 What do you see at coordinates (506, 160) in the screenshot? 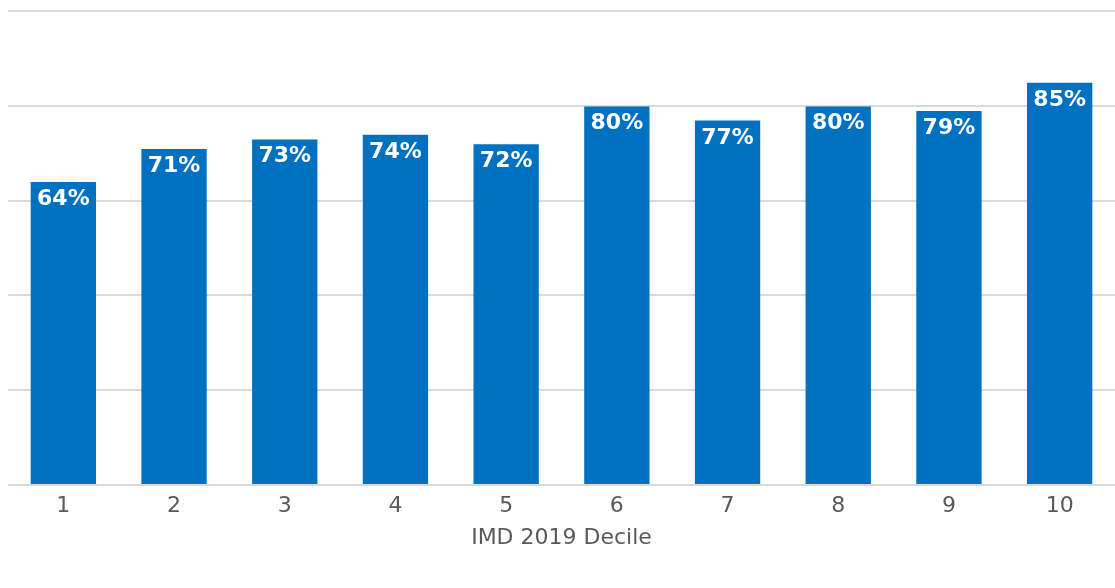
I see `data-label: 72%` at bounding box center [506, 160].